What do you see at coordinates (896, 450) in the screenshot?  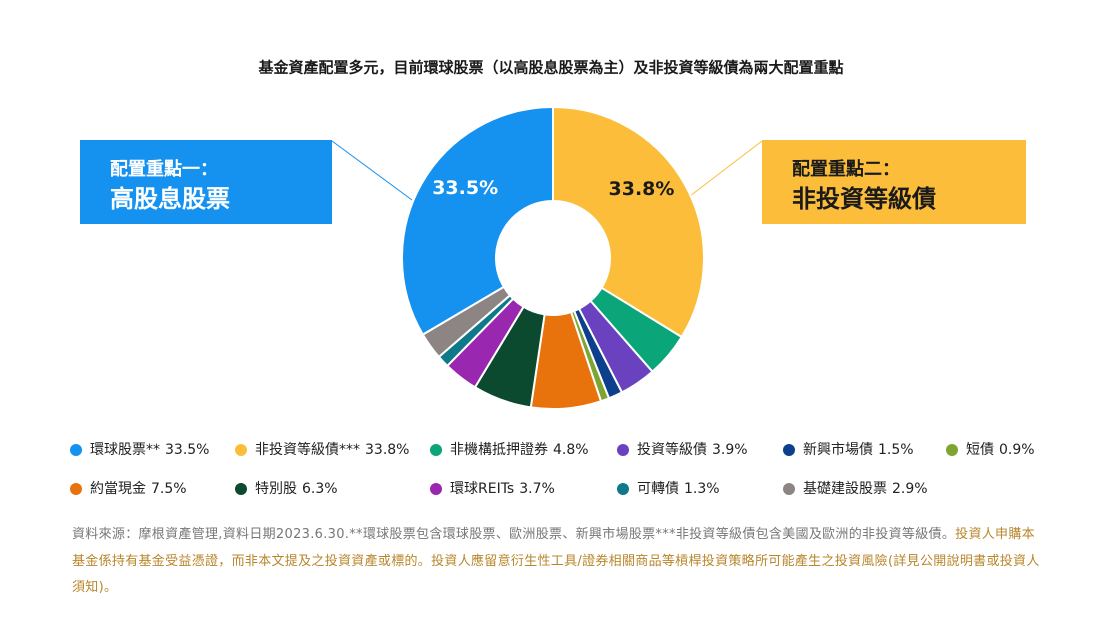 I see `legend-value: 1.5%` at bounding box center [896, 450].